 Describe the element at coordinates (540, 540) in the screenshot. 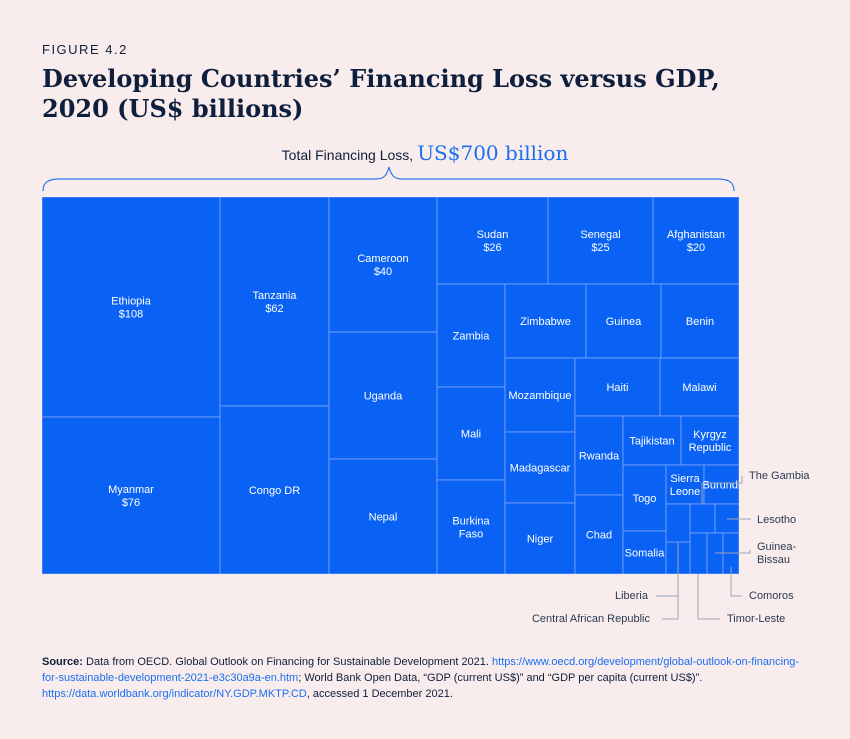

I see `country-label-niger: Niger` at that location.